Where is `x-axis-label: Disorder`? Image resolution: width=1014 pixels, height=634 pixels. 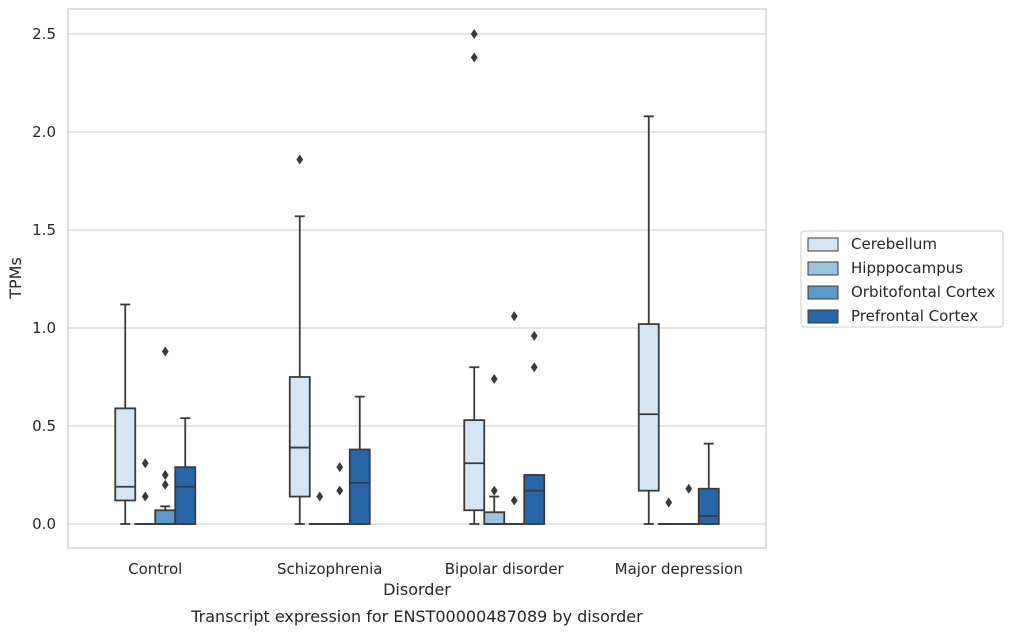
x-axis-label: Disorder is located at coordinates (417, 589).